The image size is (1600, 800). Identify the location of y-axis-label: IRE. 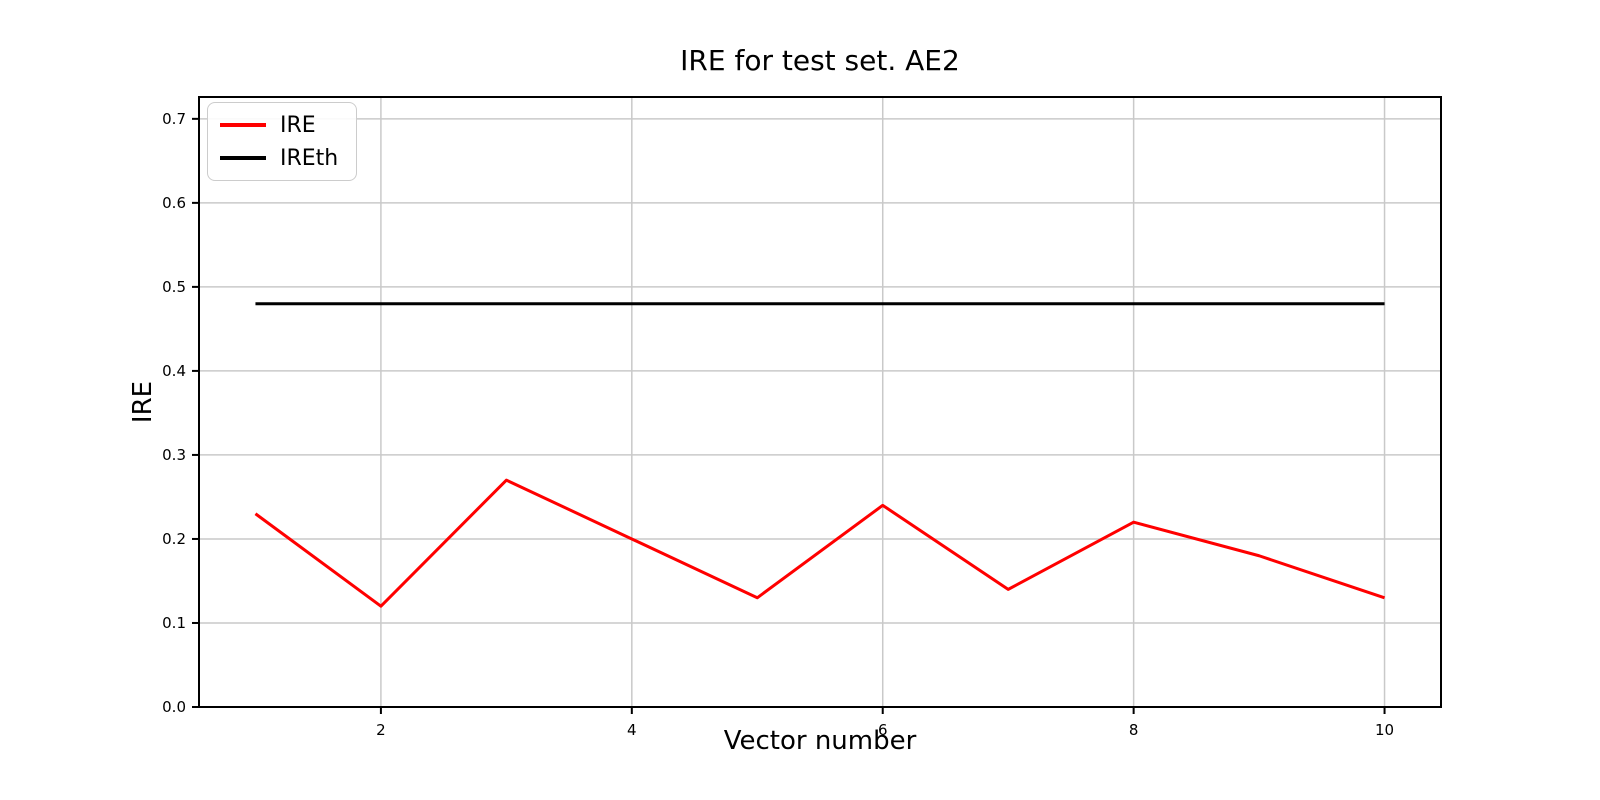
(143, 402).